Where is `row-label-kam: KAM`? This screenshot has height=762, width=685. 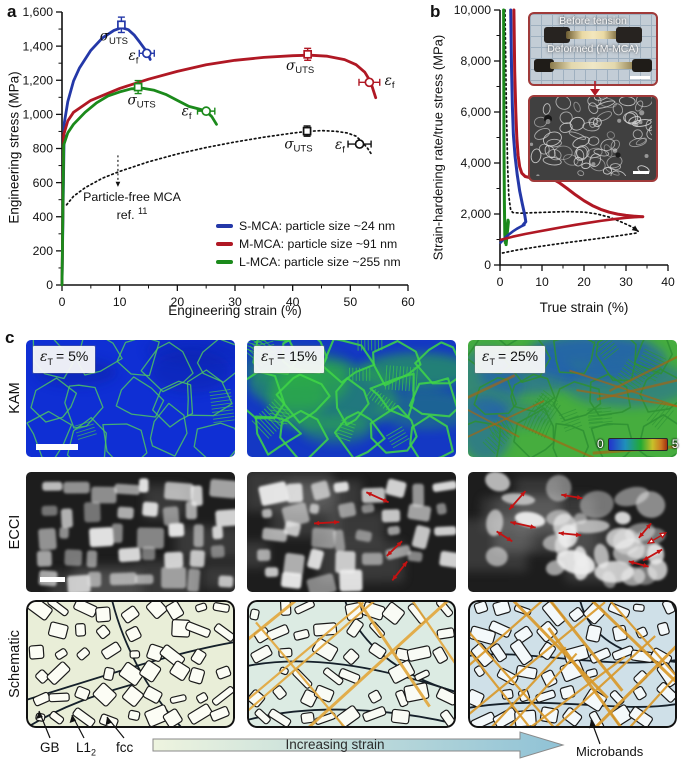
row-label-kam: KAM is located at coordinates (15, 398).